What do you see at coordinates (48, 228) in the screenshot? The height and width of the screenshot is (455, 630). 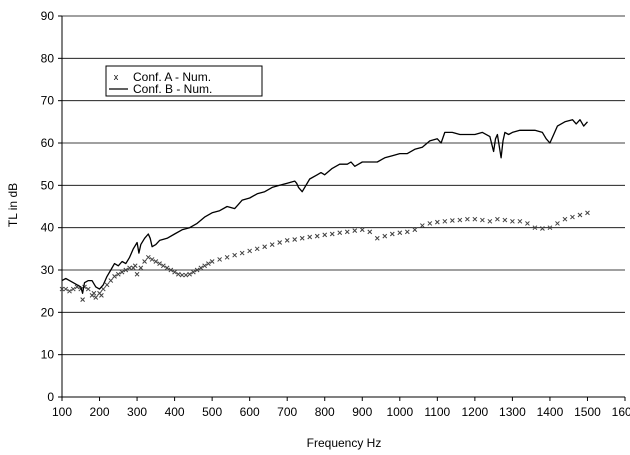 I see `y-tick-label: 40` at bounding box center [48, 228].